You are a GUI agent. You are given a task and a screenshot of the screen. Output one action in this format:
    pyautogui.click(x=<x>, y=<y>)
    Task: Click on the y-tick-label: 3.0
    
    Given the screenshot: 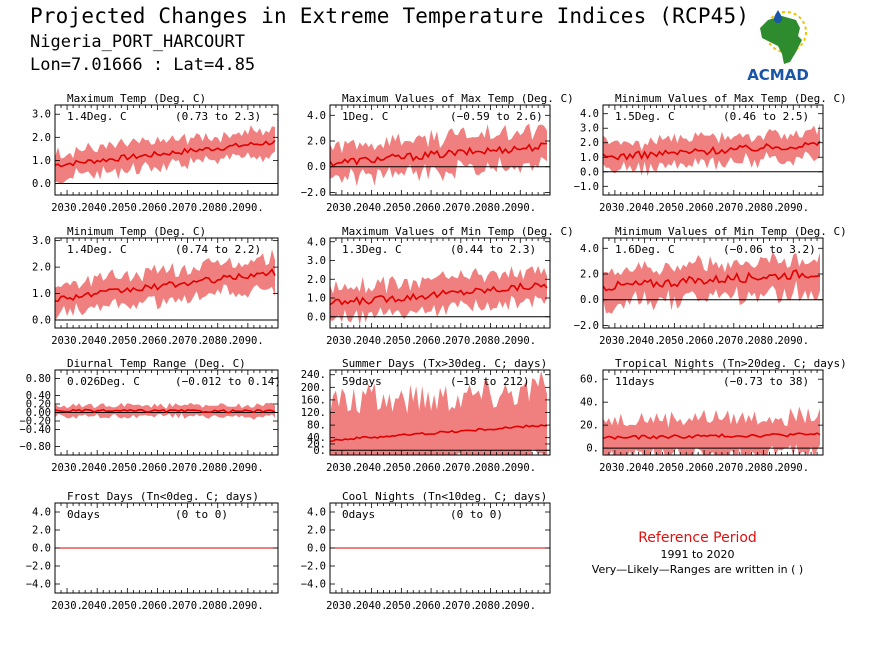 What is the action you would take?
    pyautogui.click(x=41, y=241)
    